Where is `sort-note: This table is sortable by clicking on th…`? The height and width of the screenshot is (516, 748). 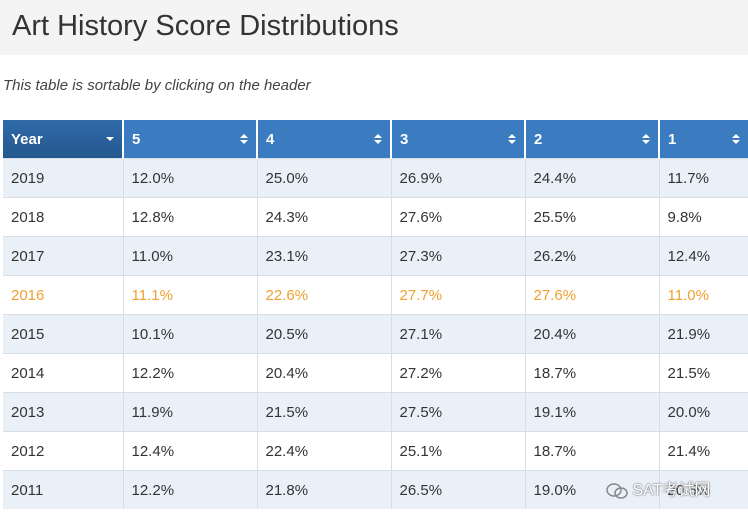 sort-note: This table is sortable by clicking on th… is located at coordinates (157, 85).